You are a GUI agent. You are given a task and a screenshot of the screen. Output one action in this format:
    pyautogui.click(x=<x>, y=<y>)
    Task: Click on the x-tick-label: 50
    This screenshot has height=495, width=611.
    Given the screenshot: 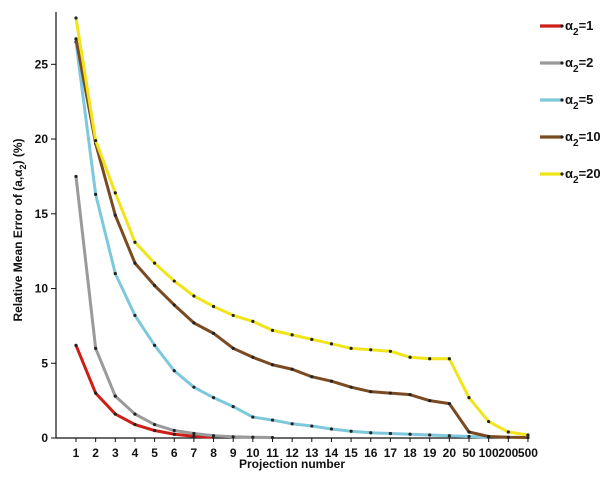 What is the action you would take?
    pyautogui.click(x=469, y=453)
    